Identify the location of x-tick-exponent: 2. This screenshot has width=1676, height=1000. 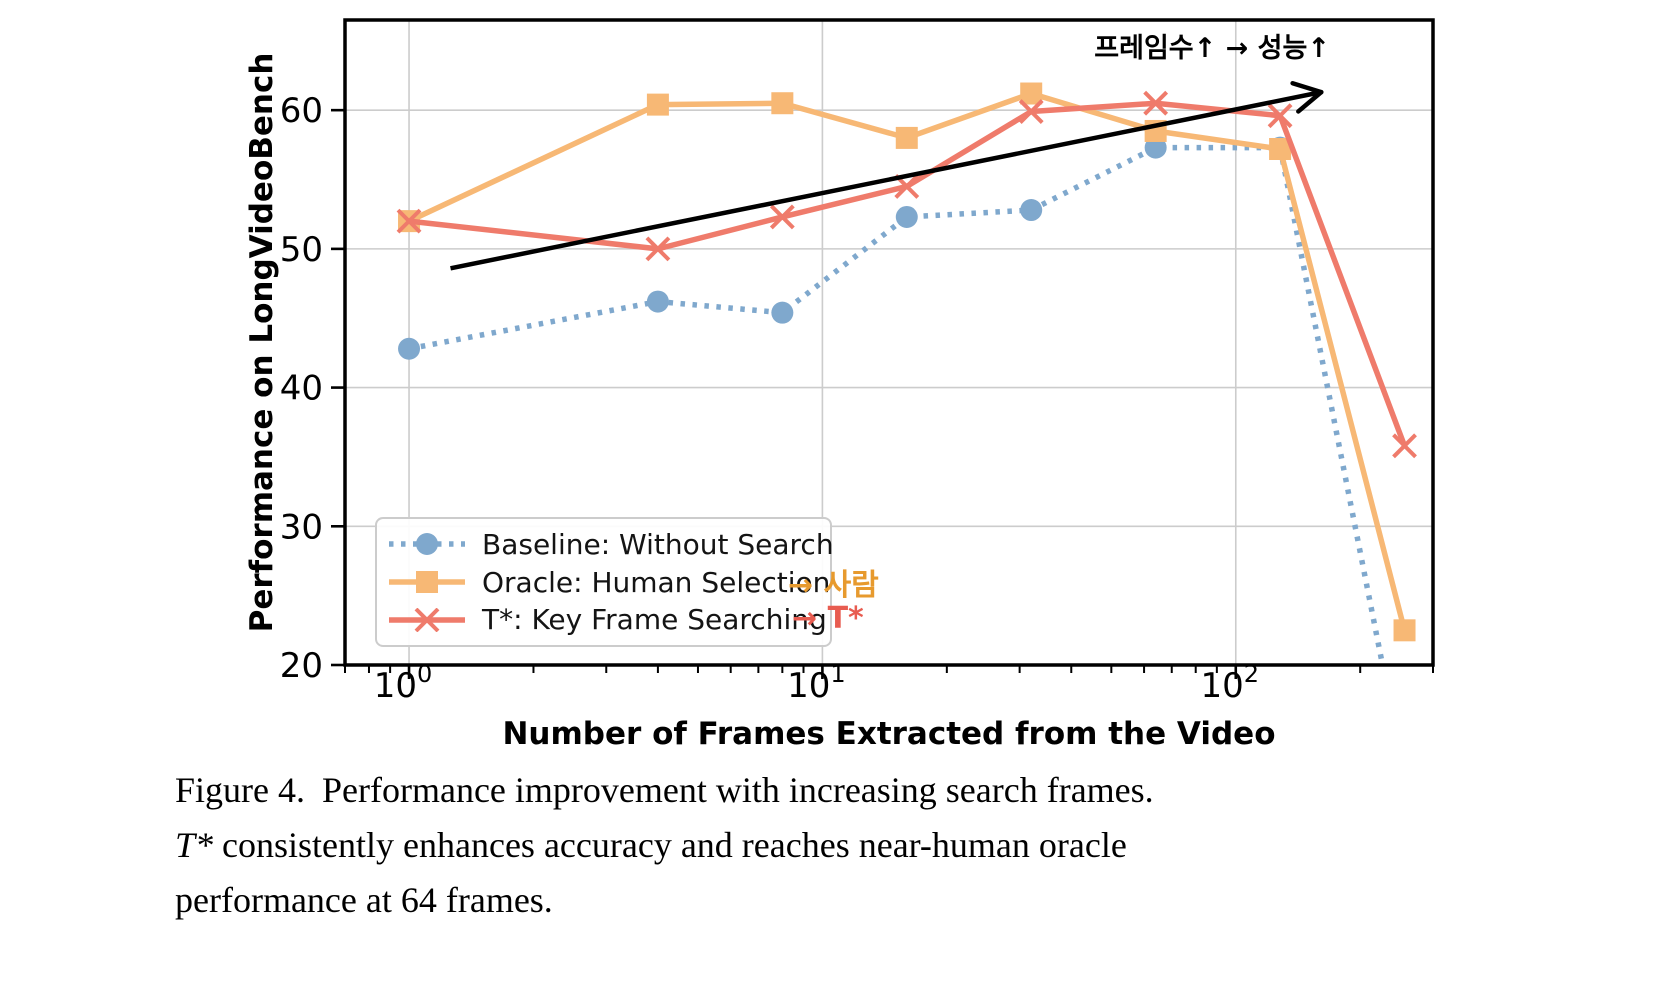
(1251, 674).